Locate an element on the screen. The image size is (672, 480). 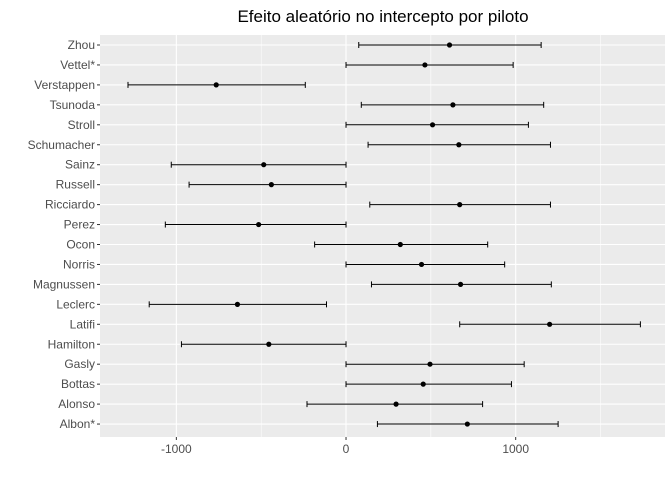
x-axis-tick-labels: -1000 0 1000 is located at coordinates (345, 446).